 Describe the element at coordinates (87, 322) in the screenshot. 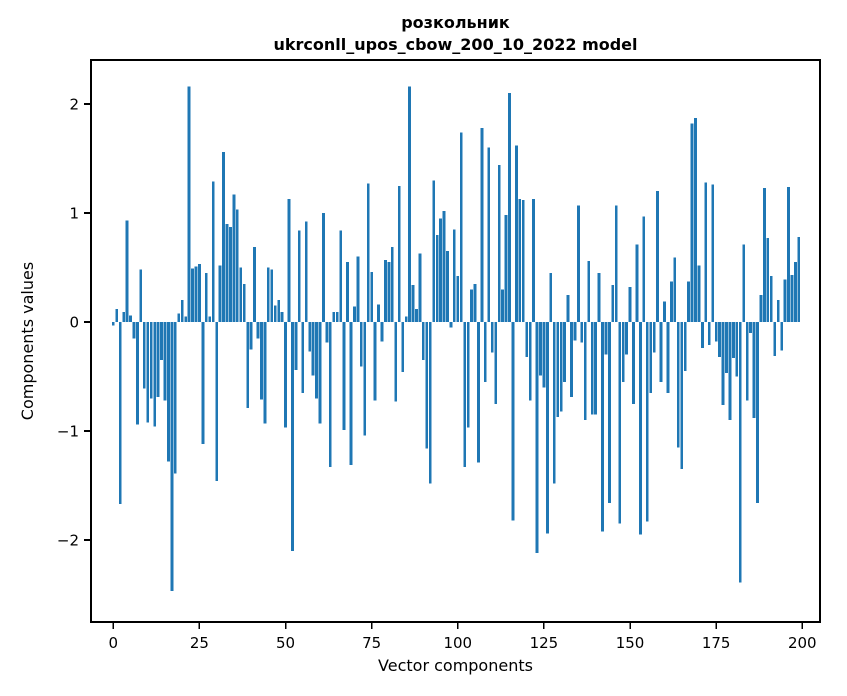

I see `y-tick-marks` at that location.